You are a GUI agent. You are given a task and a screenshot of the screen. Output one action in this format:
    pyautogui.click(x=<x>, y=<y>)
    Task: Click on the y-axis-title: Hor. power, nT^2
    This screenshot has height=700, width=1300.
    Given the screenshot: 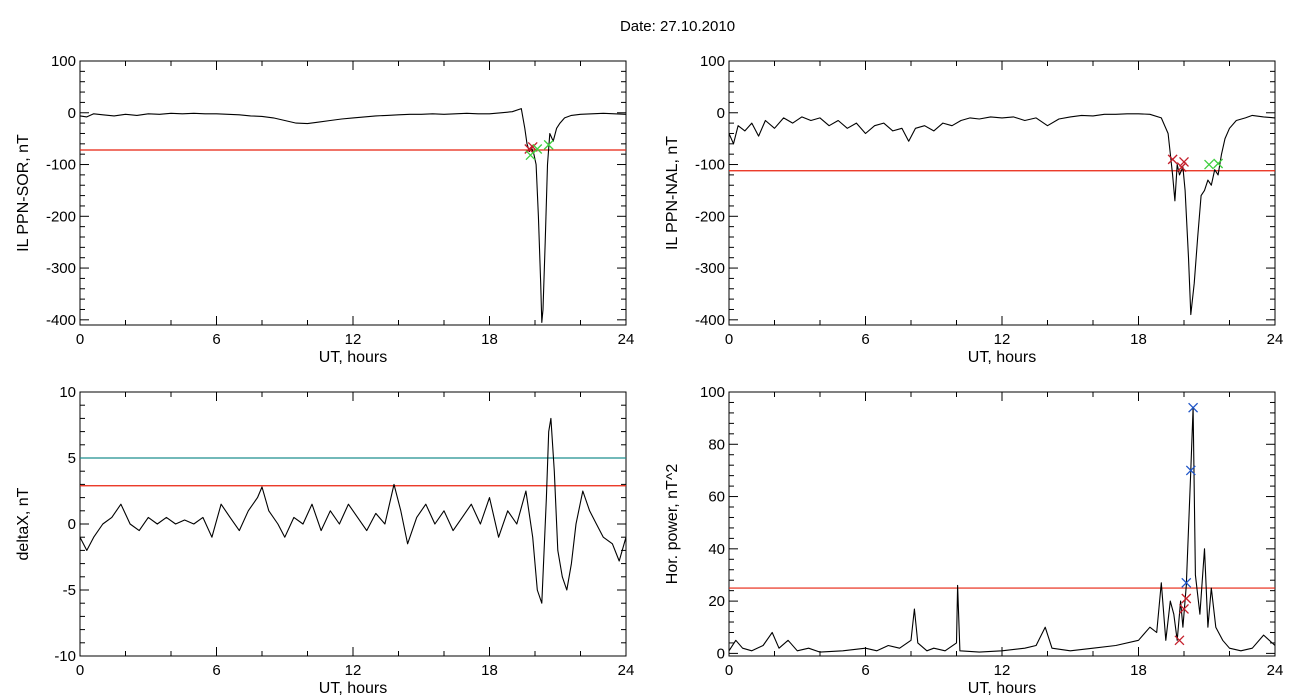 What is the action you would take?
    pyautogui.click(x=672, y=524)
    